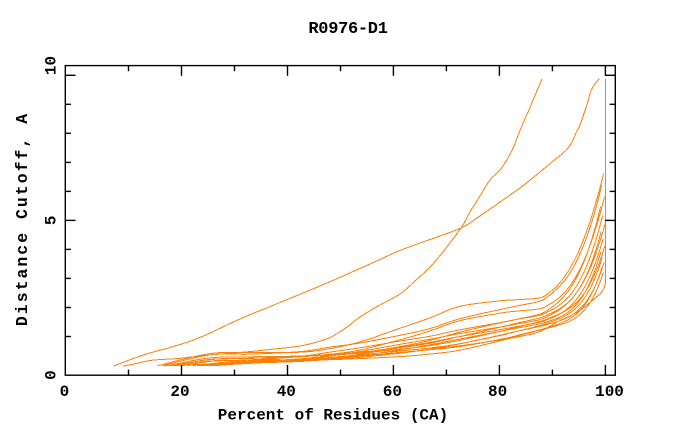 The image size is (680, 440). What do you see at coordinates (609, 392) in the screenshot?
I see `svg-text: 100` at bounding box center [609, 392].